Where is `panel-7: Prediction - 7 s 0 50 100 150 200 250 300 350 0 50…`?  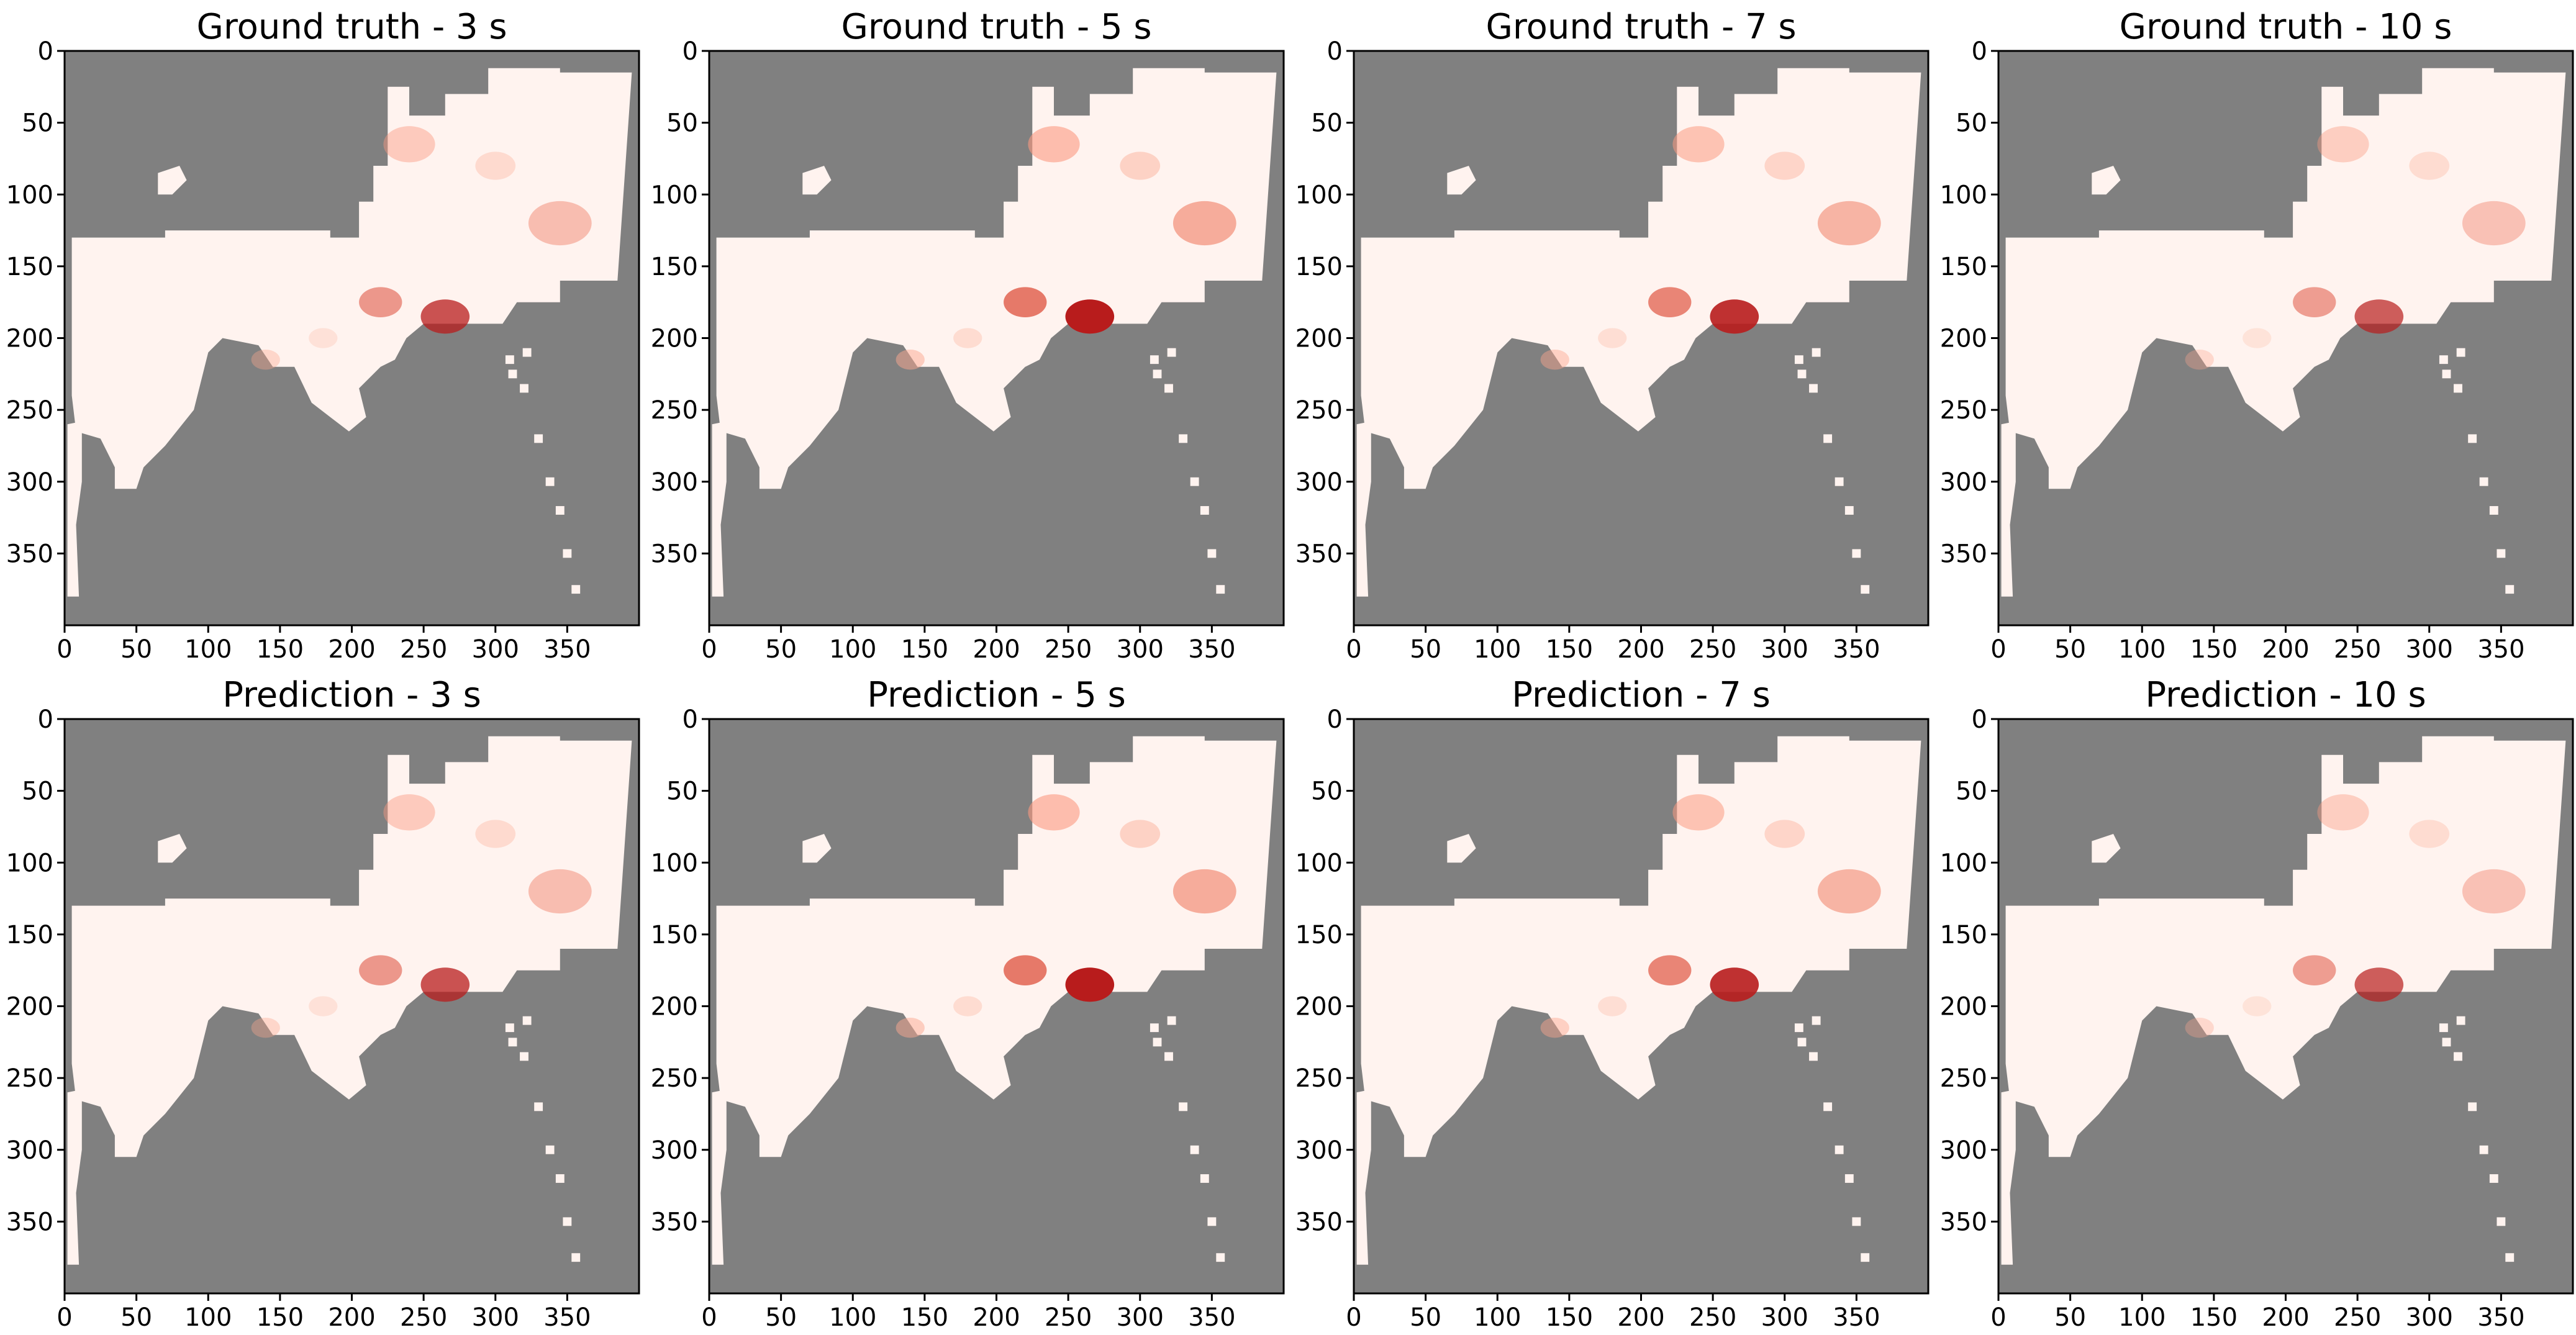
panel-7: Prediction - 7 s 0 50 100 150 200 250 300 350 0 50… is located at coordinates (1612, 1003).